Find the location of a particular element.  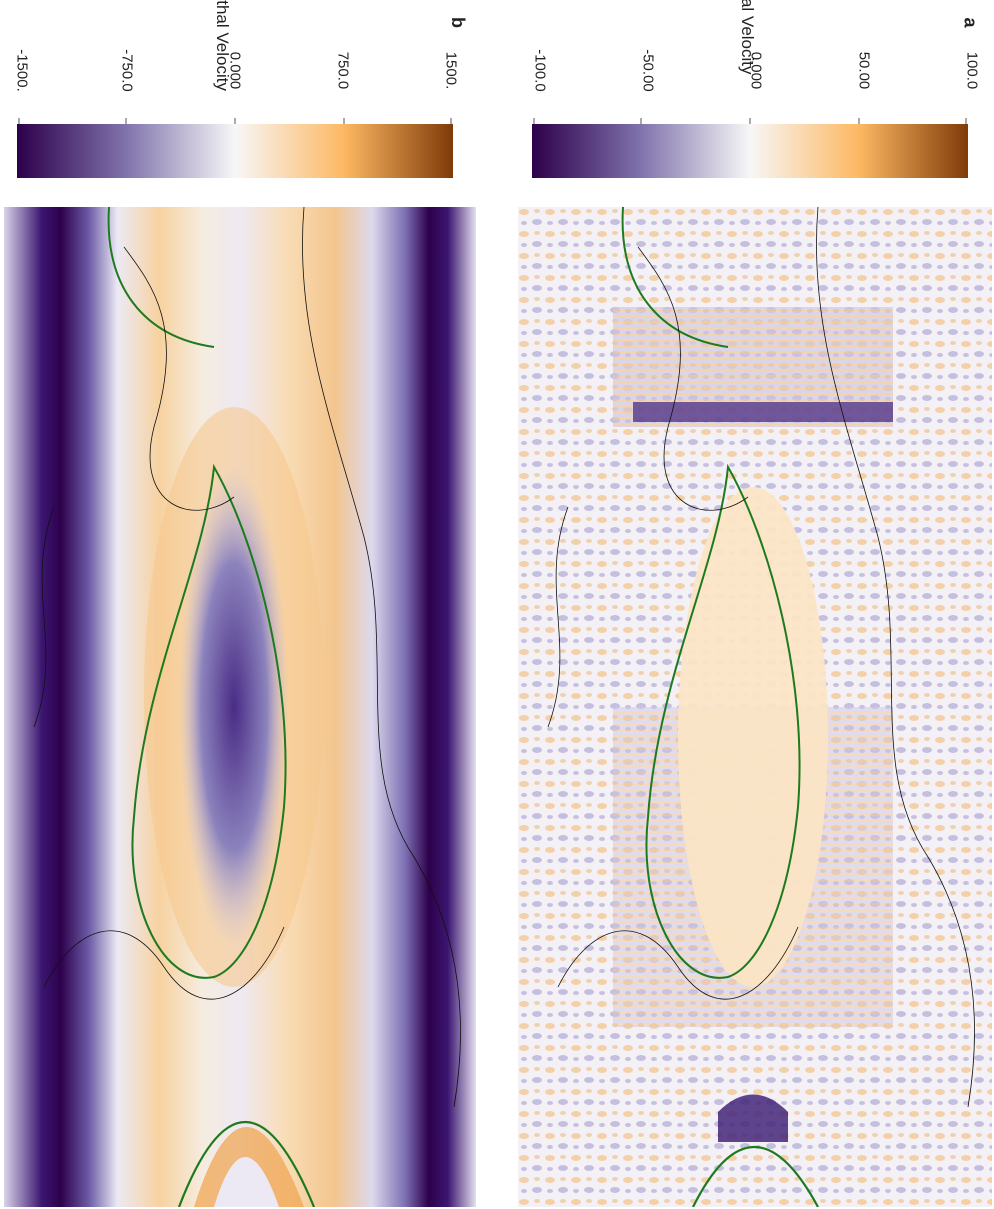

colorbar-tick-a-3: 50.00 is located at coordinates (864, 70).